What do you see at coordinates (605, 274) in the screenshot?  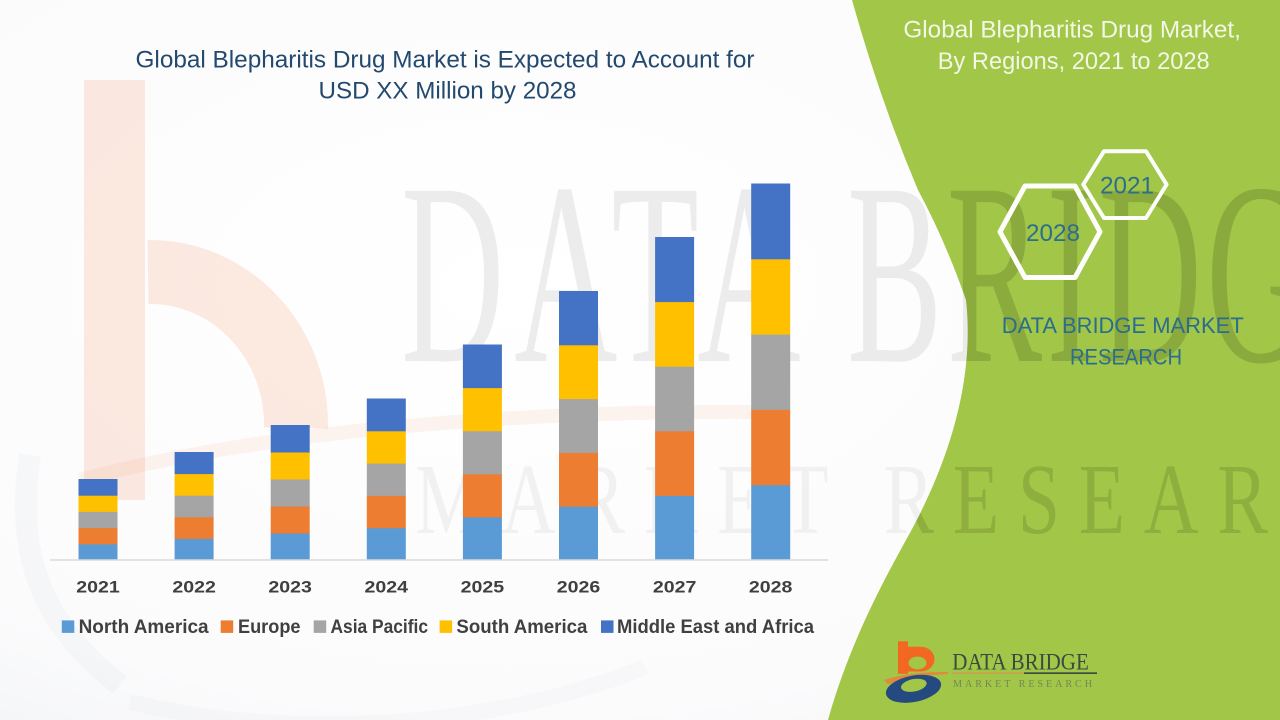 I see `svg-text: DATA` at bounding box center [605, 274].